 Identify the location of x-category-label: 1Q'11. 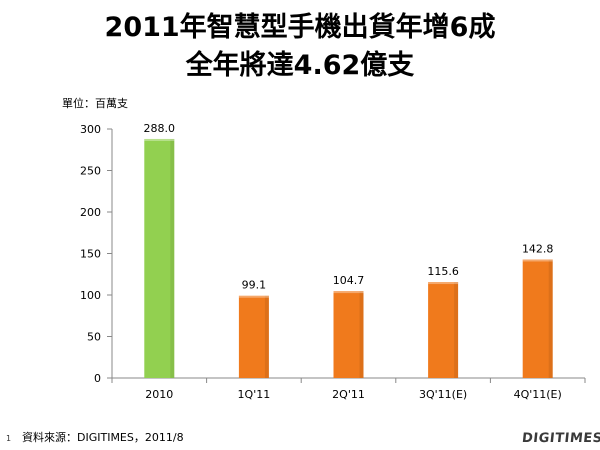
(254, 394).